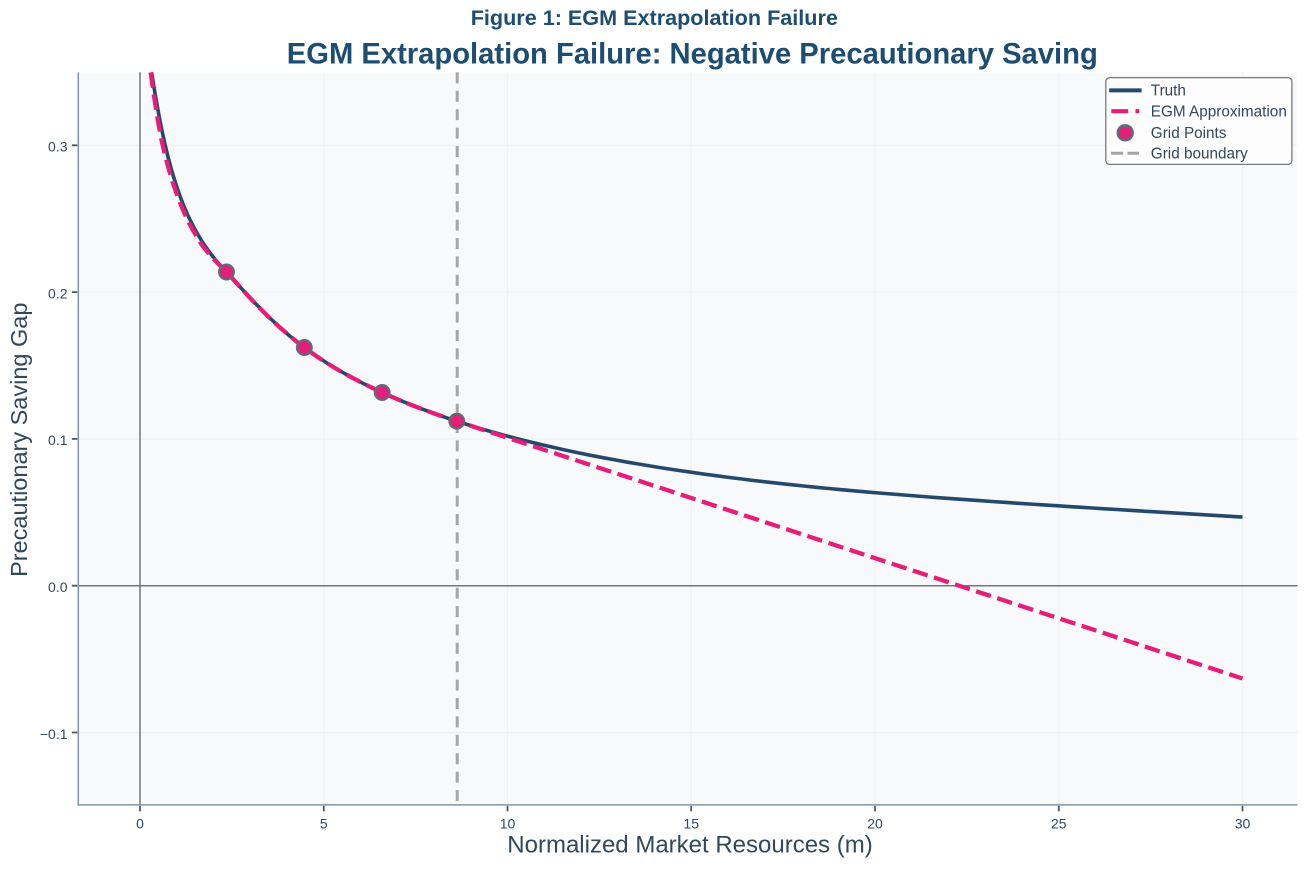 Image resolution: width=1308 pixels, height=872 pixels. I want to click on svg-text: 10, so click(508, 824).